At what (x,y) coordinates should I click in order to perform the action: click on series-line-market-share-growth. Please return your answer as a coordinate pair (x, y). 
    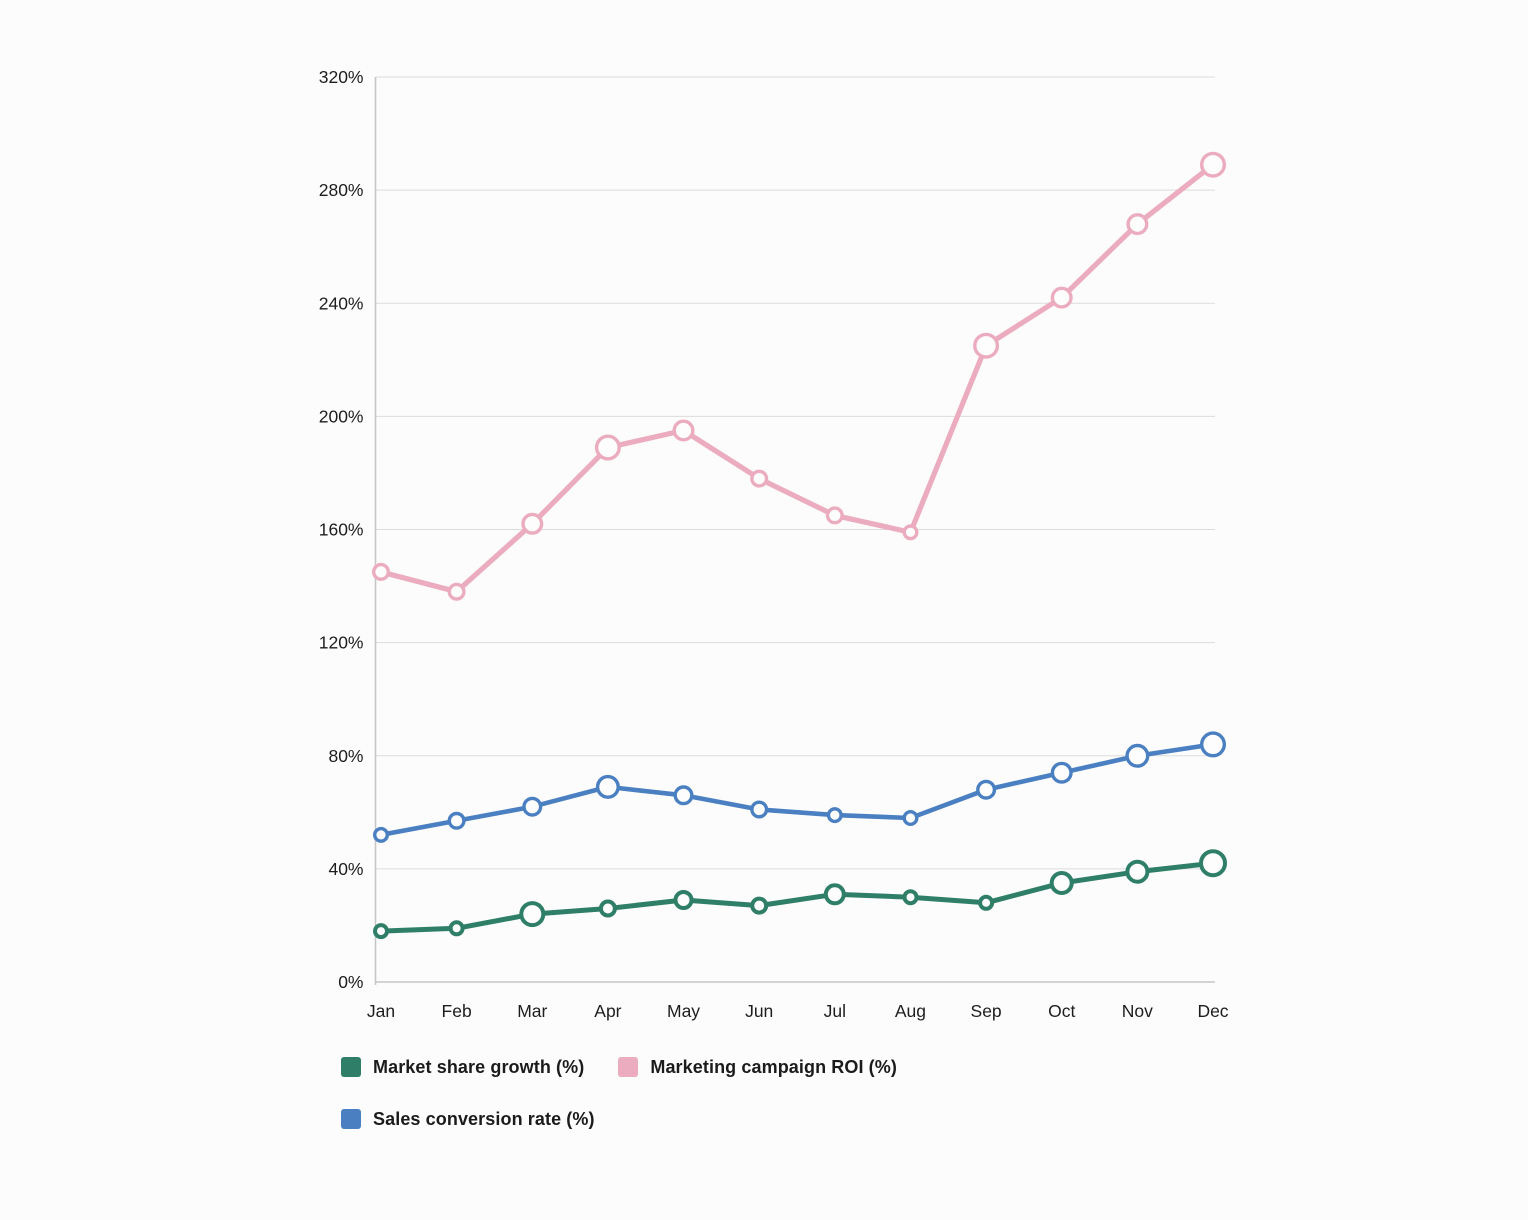
    Looking at the image, I should click on (797, 897).